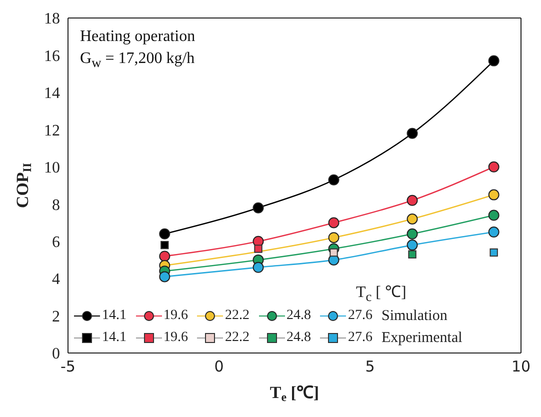 The image size is (541, 417). What do you see at coordinates (219, 367) in the screenshot?
I see `x-tick-label: 0` at bounding box center [219, 367].